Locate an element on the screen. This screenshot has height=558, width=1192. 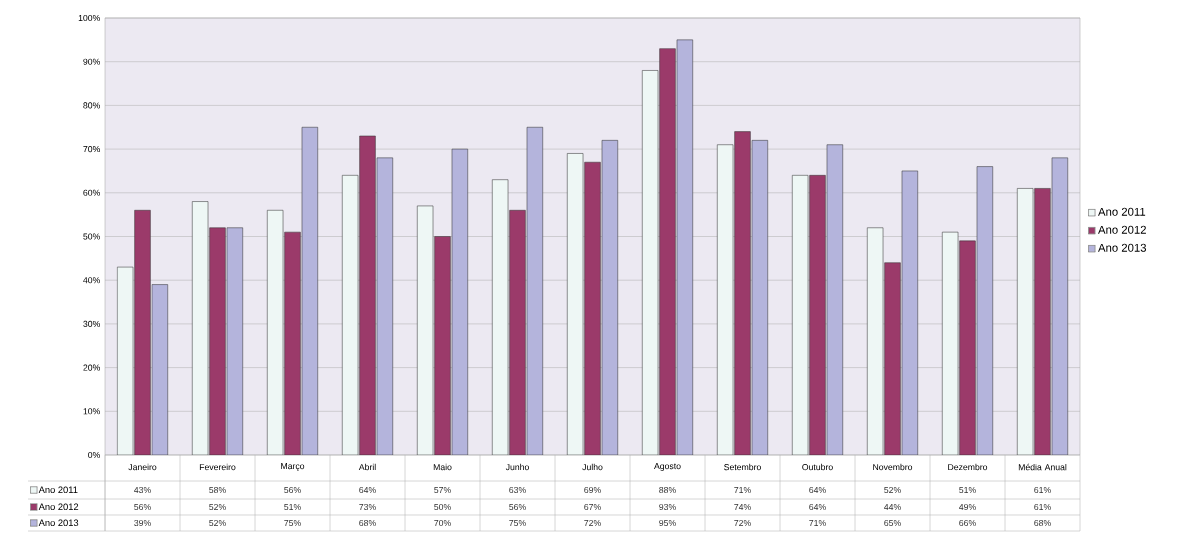
data-label: 50% is located at coordinates (442, 507).